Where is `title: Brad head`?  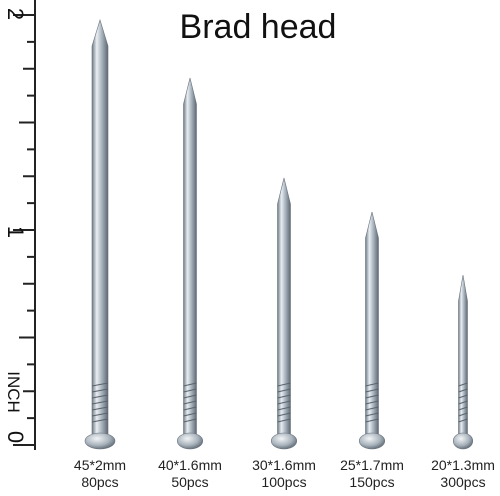 title: Brad head is located at coordinates (258, 27).